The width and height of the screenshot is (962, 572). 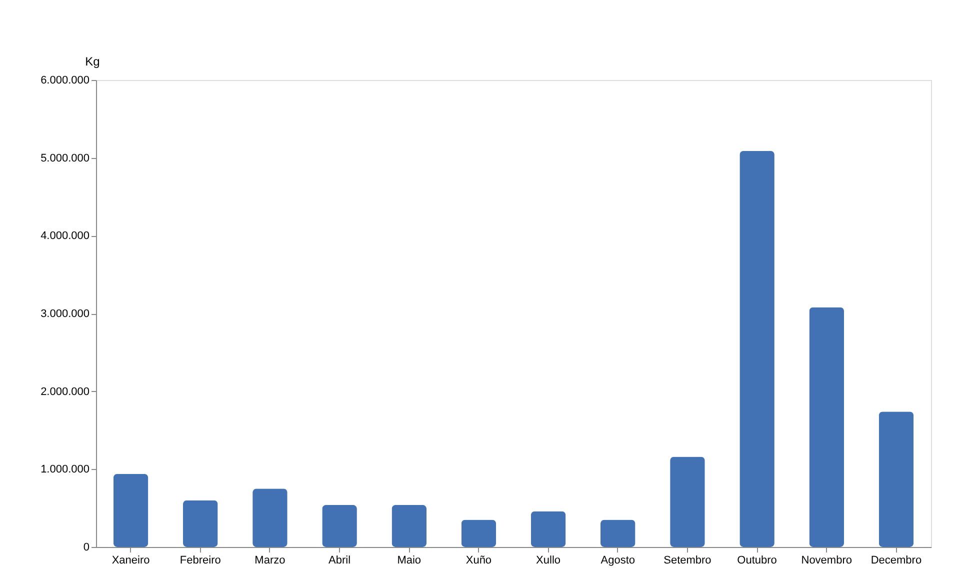 What do you see at coordinates (896, 560) in the screenshot?
I see `x-tick-label: Decembro` at bounding box center [896, 560].